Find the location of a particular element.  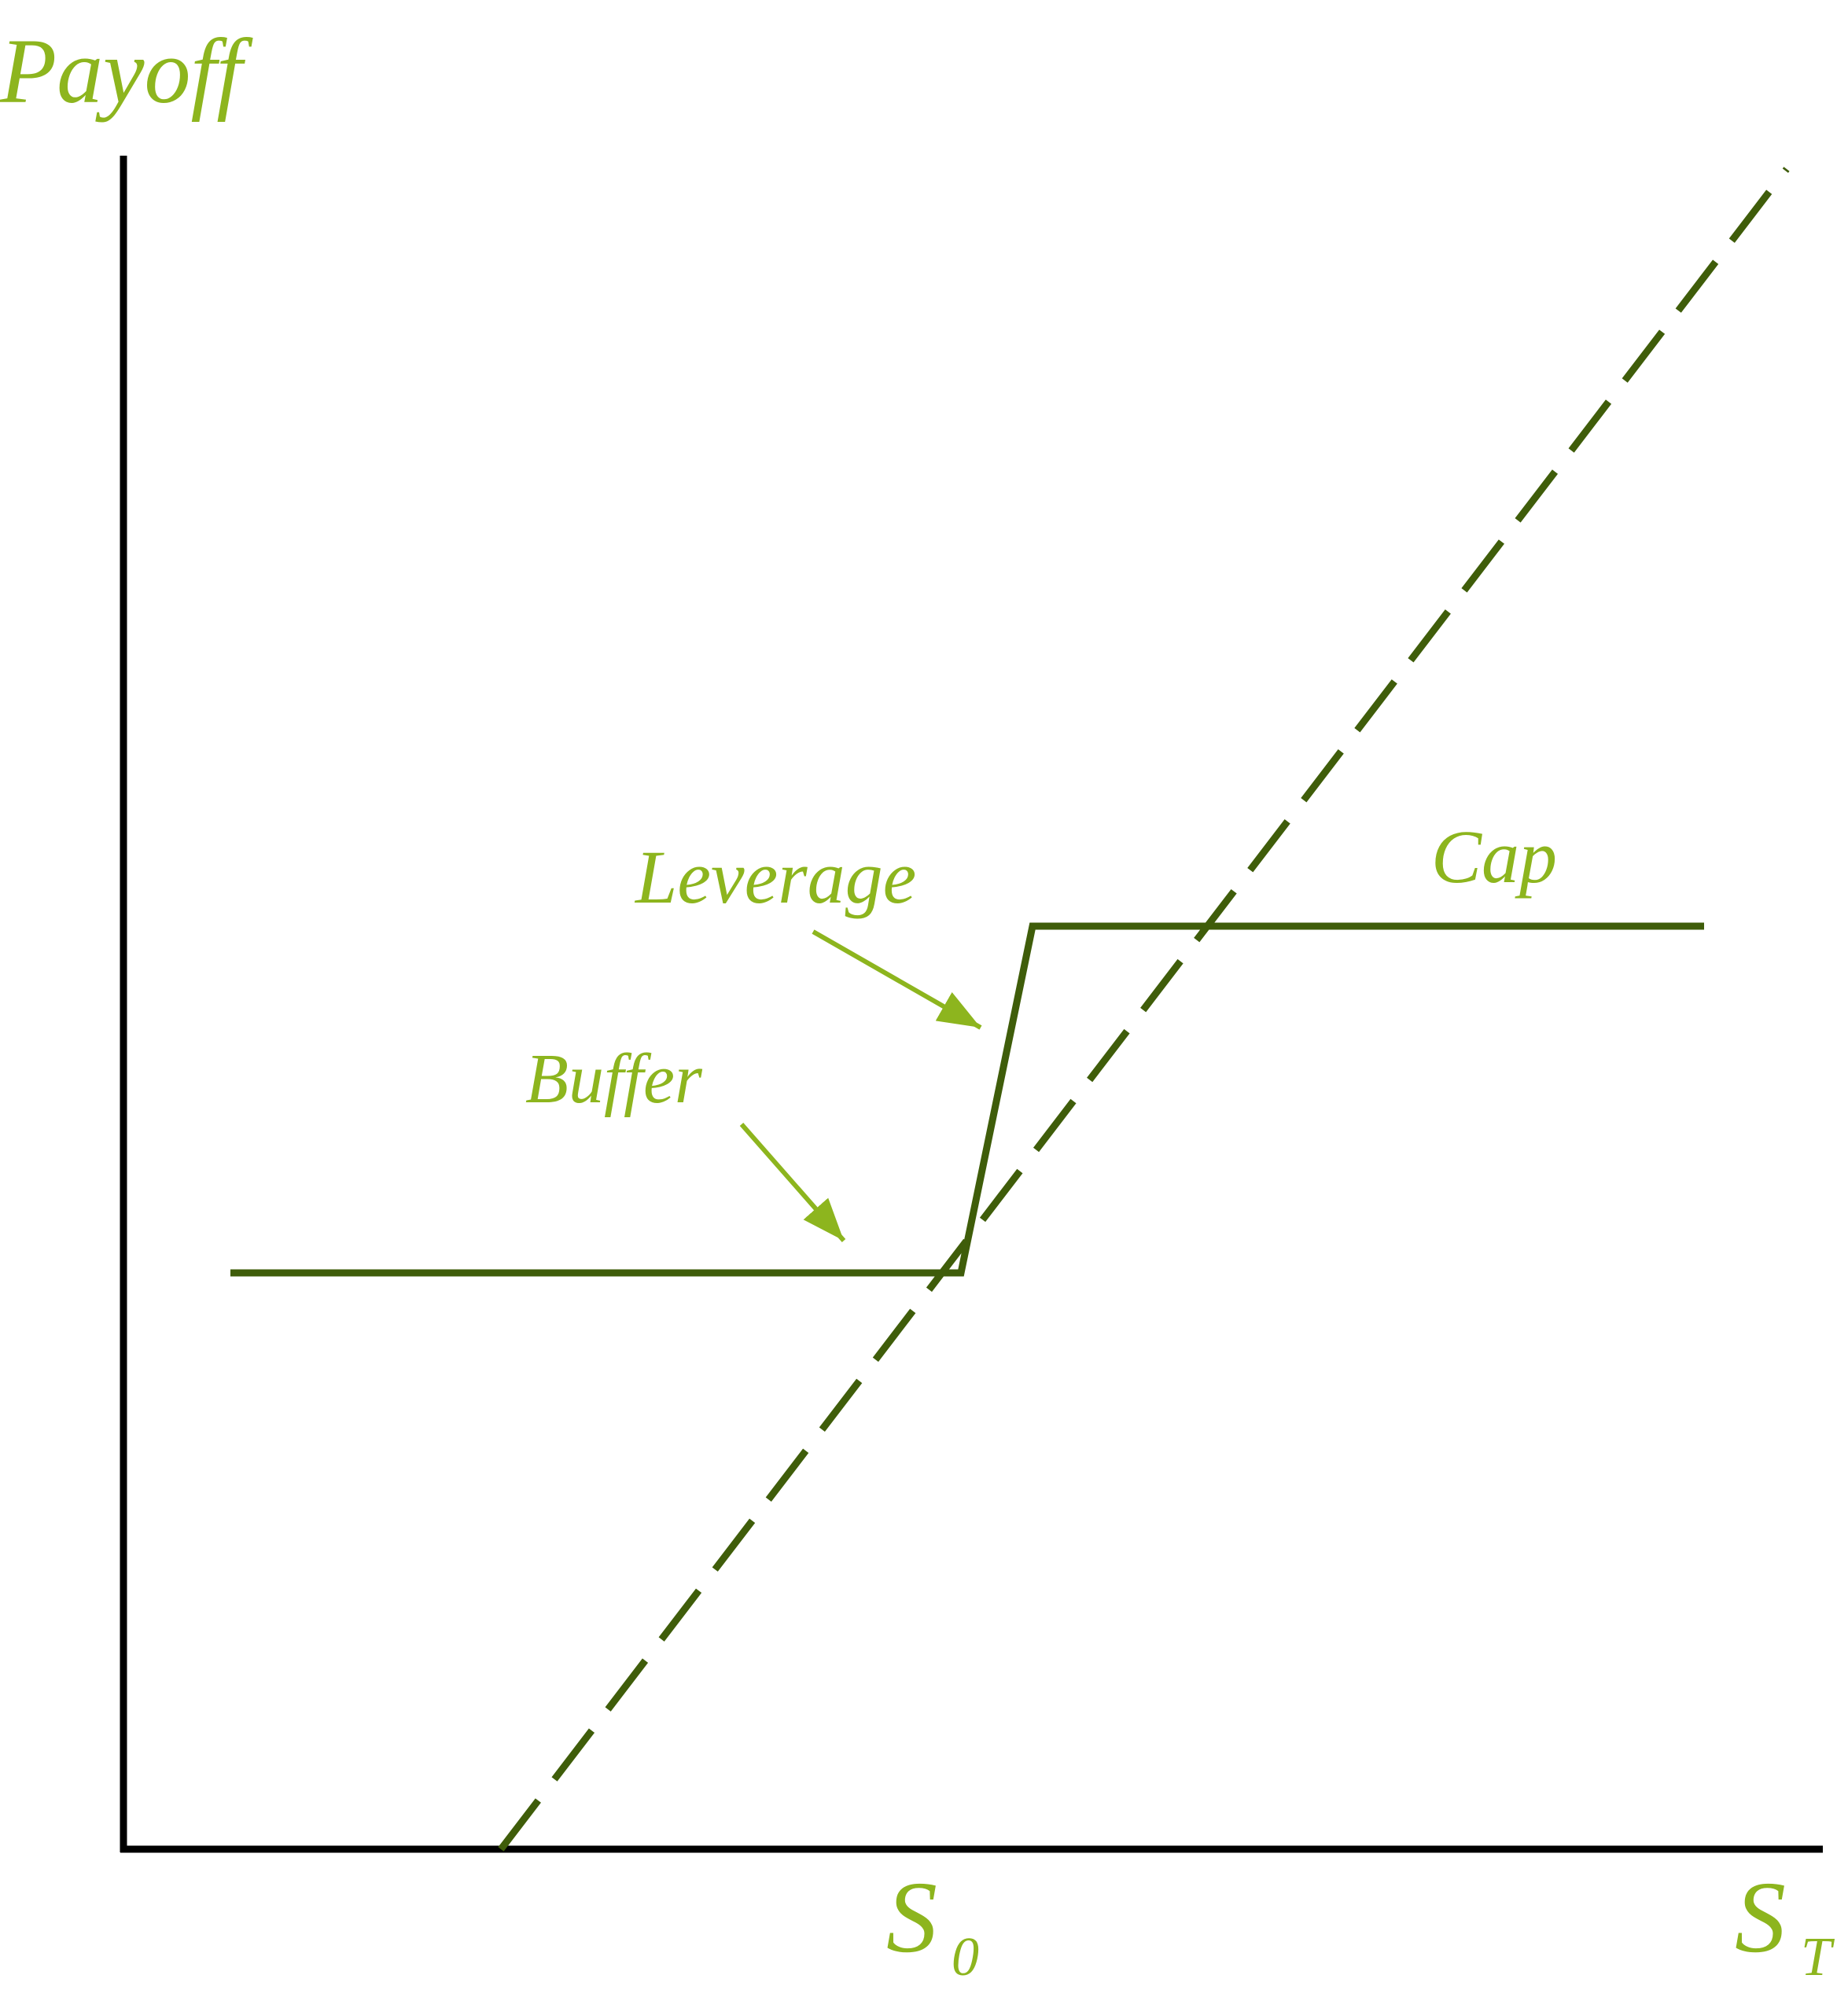

y-axis-label: Payoff is located at coordinates (126, 71).